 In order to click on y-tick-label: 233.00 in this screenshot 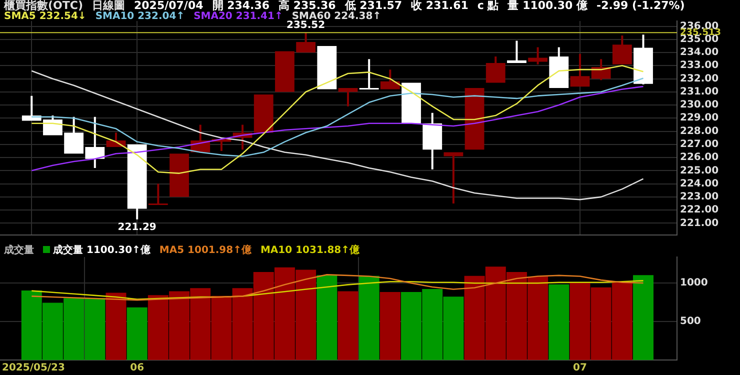, I will do `click(699, 66)`.